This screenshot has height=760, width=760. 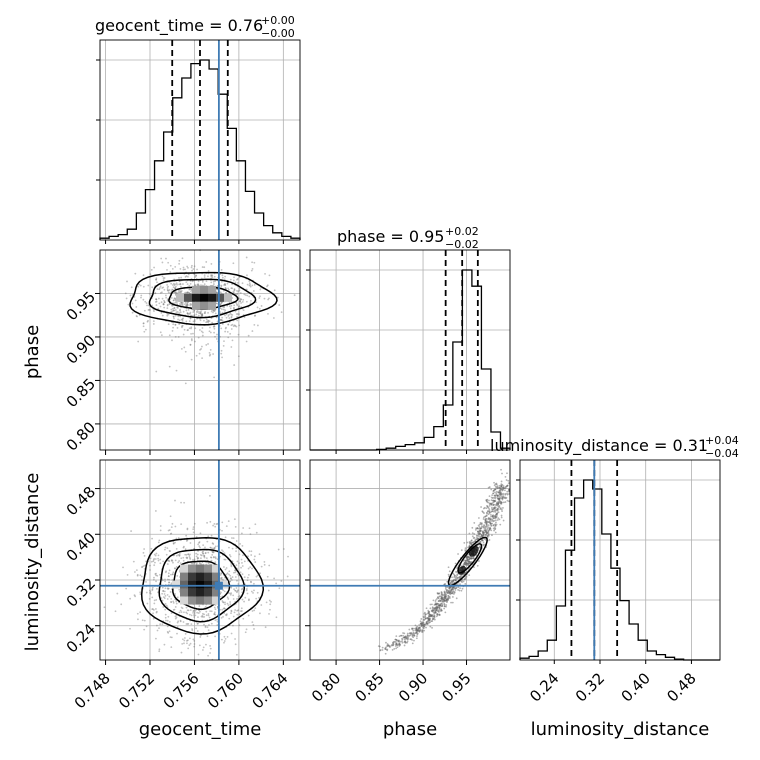 I want to click on xtick-label-geocent_time: 0.752, so click(x=136, y=690).